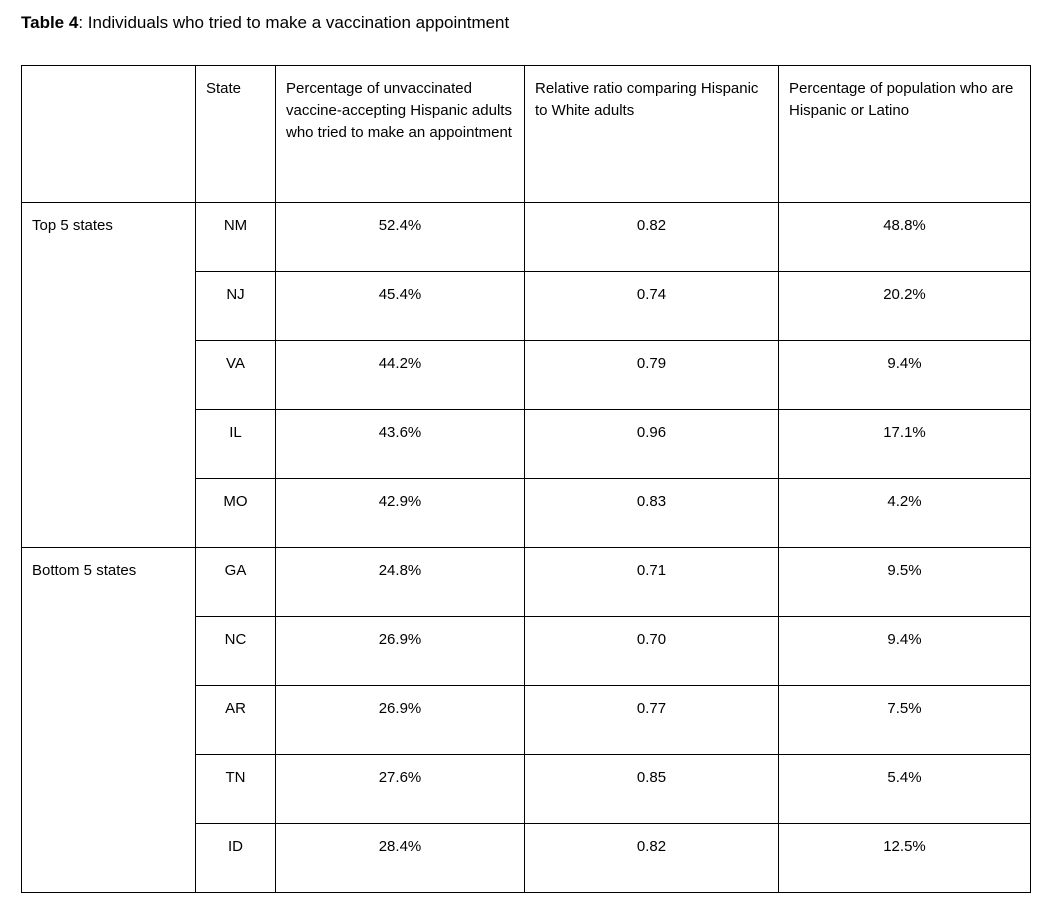 This screenshot has height=921, width=1064. I want to click on pct-hispanic-cell: 7.5%, so click(904, 720).